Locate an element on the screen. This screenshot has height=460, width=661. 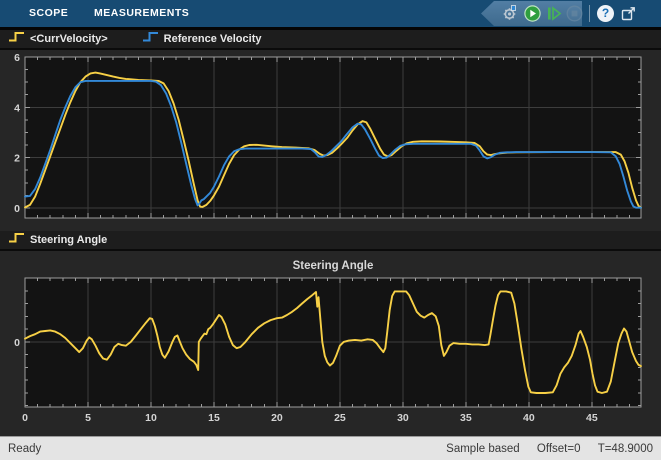
legend-item-currvelocity: <CurrVelocity> is located at coordinates (58, 39).